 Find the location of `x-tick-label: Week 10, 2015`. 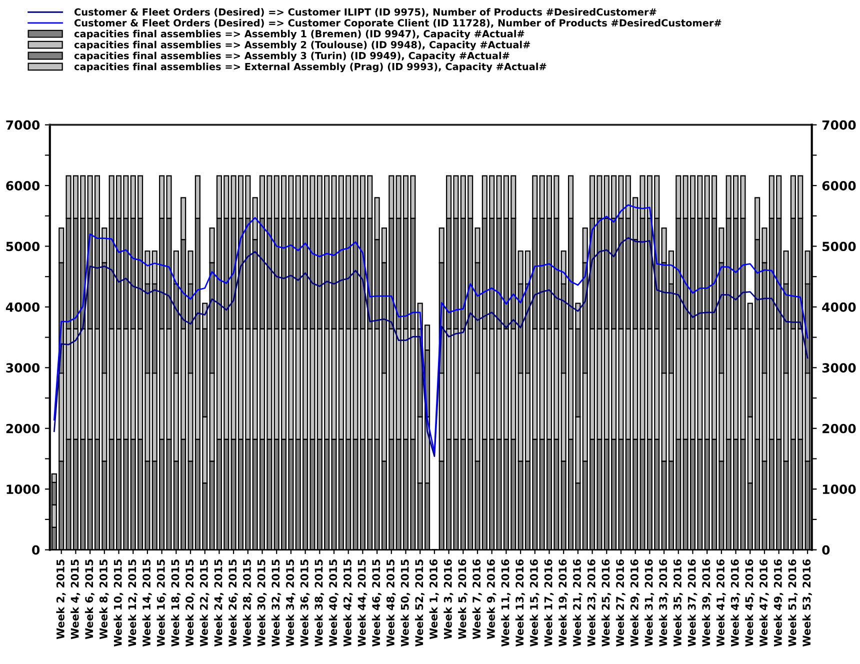

x-tick-label: Week 10, 2015 is located at coordinates (119, 603).